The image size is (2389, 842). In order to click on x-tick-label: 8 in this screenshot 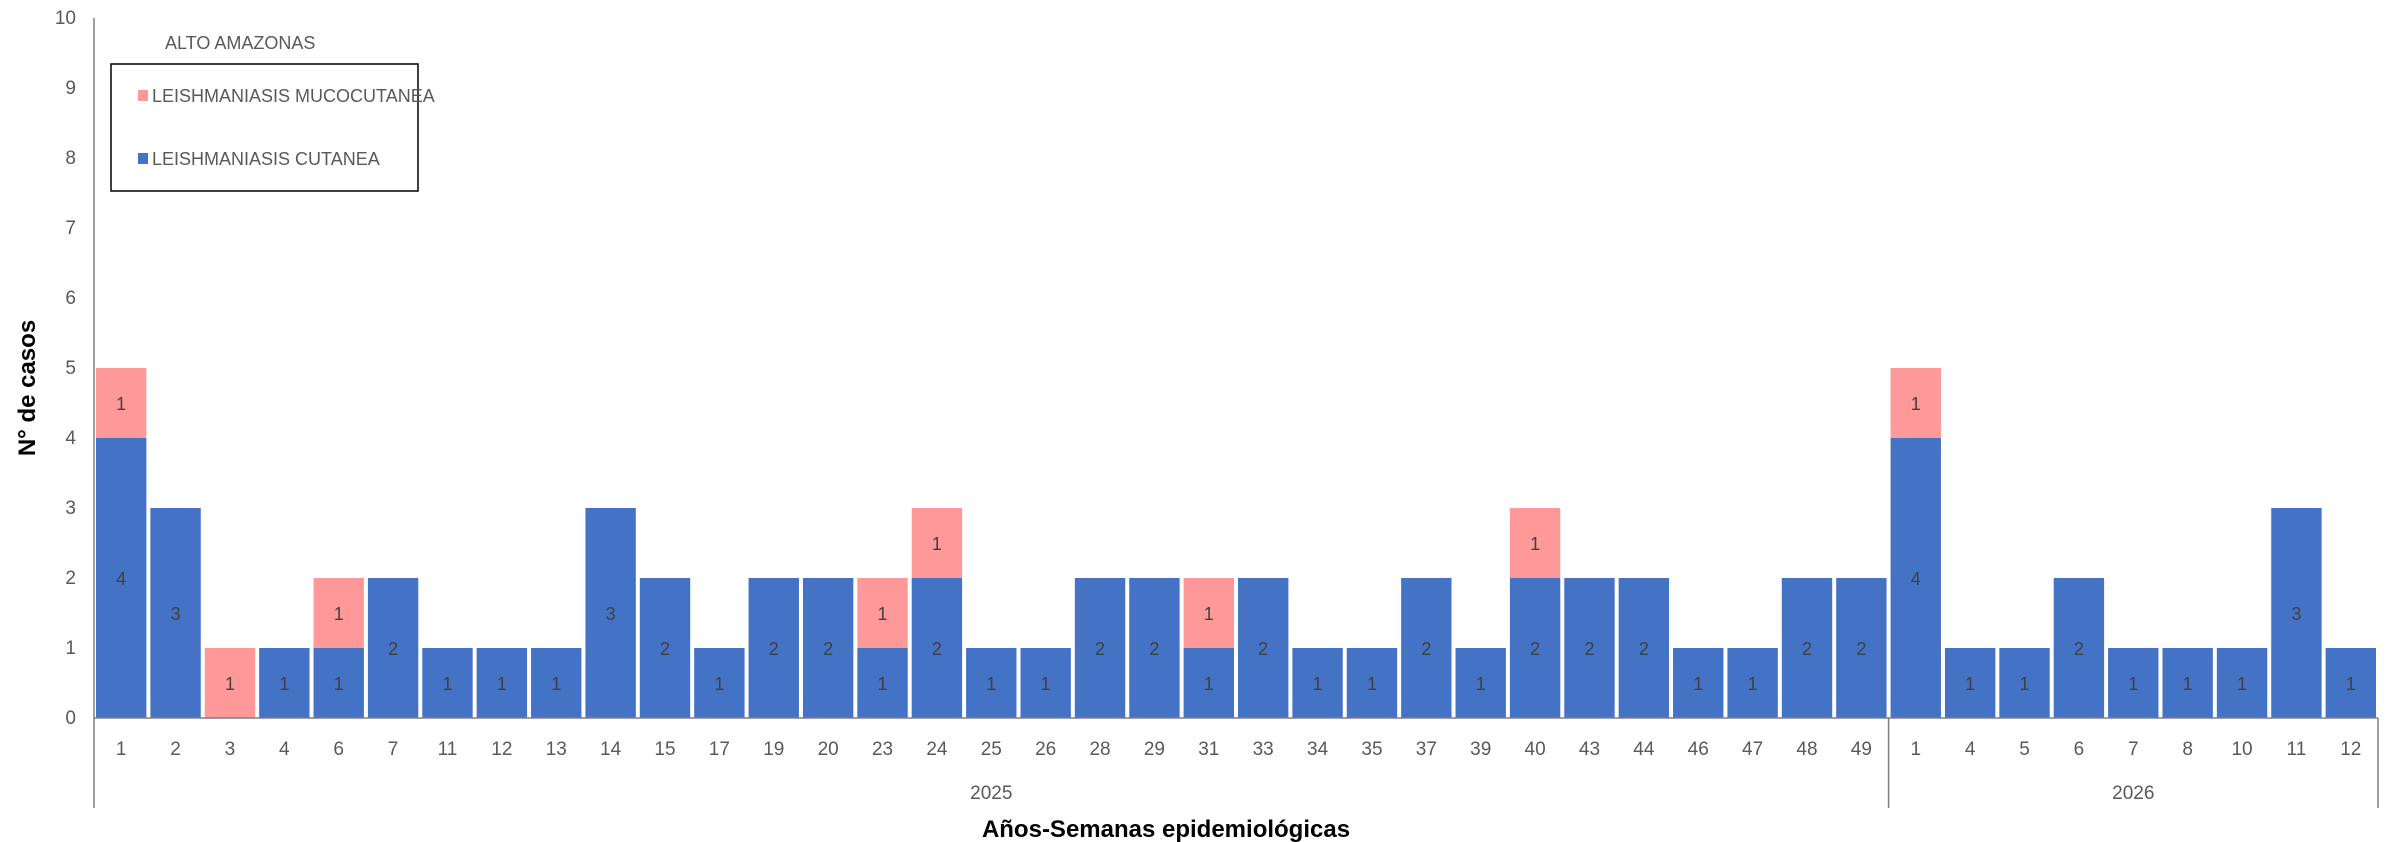, I will do `click(2187, 749)`.